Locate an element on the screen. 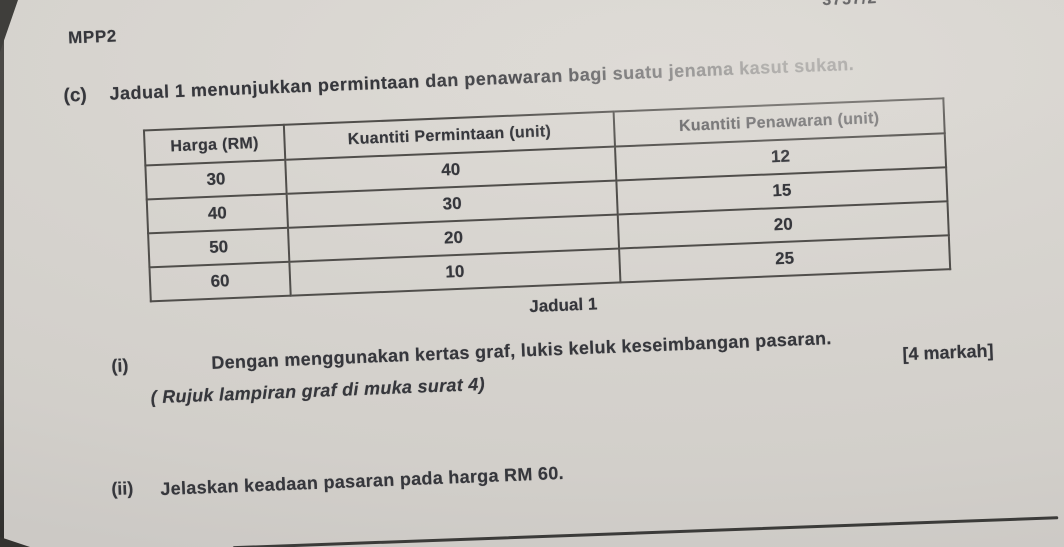 This screenshot has width=1064, height=547. sub-question-i-marker: (i) is located at coordinates (119, 365).